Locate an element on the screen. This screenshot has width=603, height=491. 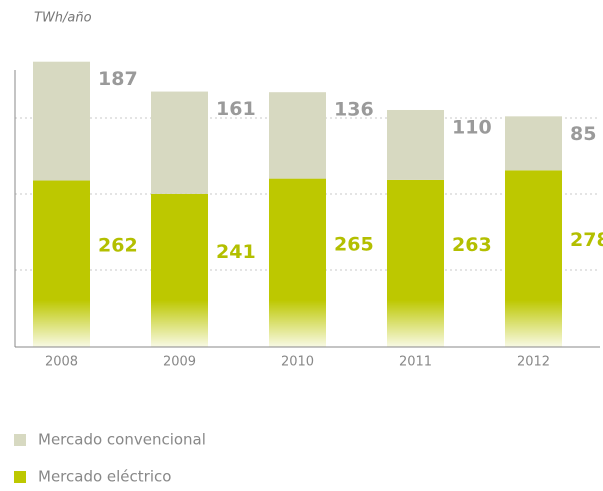
legend-label: Mercado eléctrico is located at coordinates (104, 477).